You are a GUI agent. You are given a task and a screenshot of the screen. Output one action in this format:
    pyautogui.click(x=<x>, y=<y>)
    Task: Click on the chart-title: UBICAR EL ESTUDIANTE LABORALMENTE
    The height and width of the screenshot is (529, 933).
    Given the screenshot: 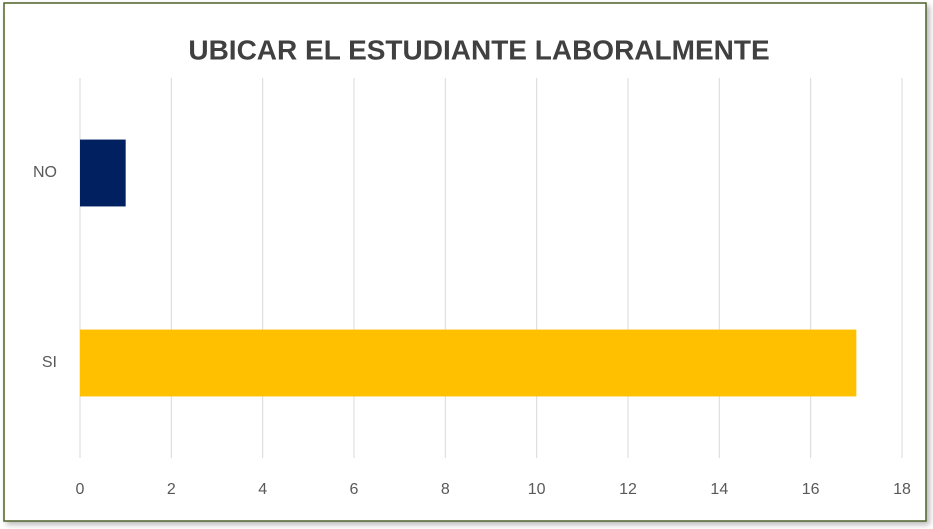 What is the action you would take?
    pyautogui.click(x=478, y=49)
    